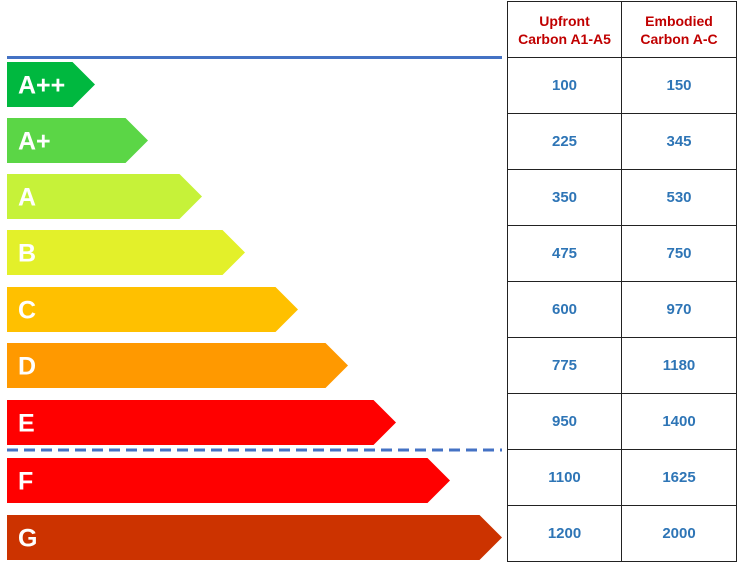 The image size is (738, 569). What do you see at coordinates (564, 477) in the screenshot?
I see `upfront-value-7: 1100` at bounding box center [564, 477].